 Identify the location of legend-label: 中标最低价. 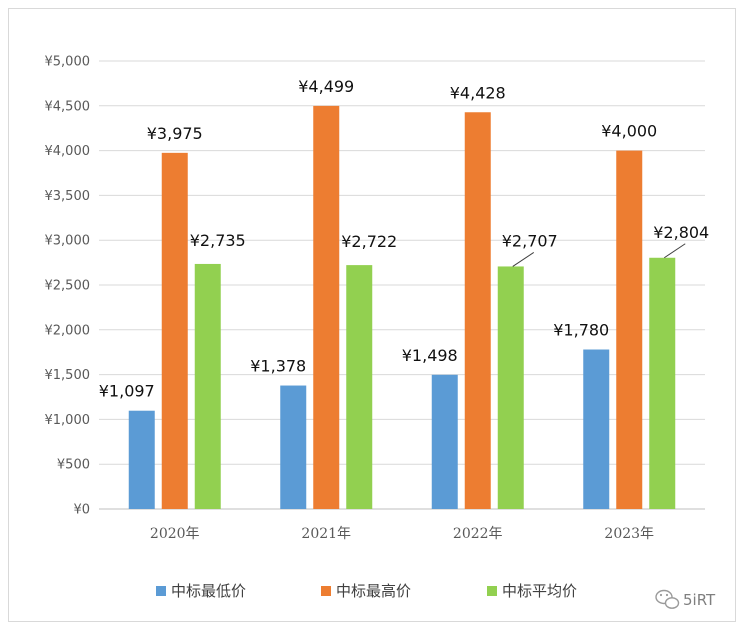
(208, 591).